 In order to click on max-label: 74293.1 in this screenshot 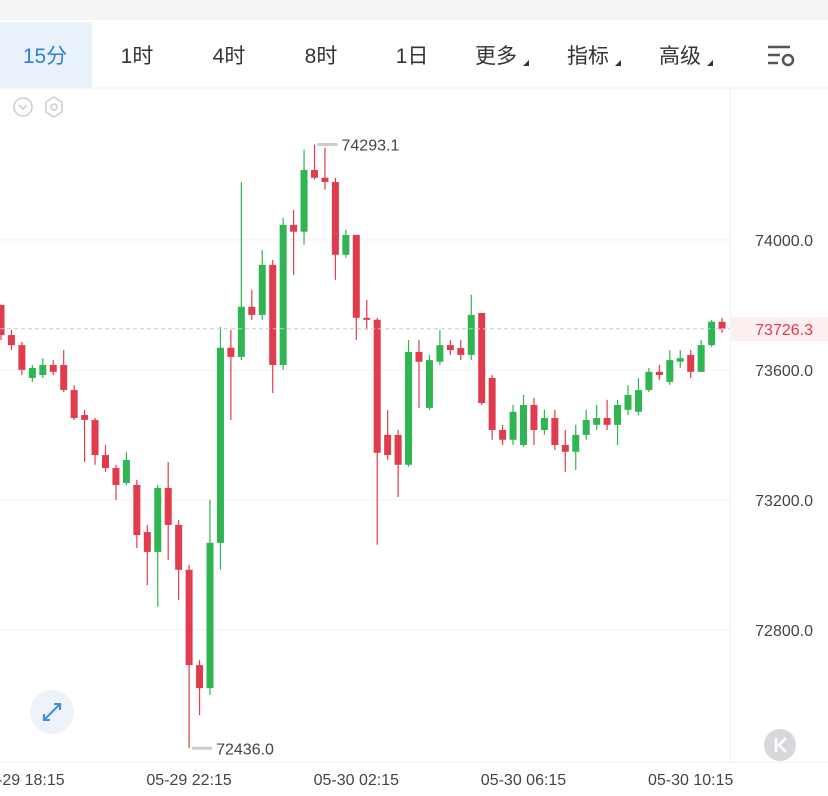, I will do `click(371, 146)`.